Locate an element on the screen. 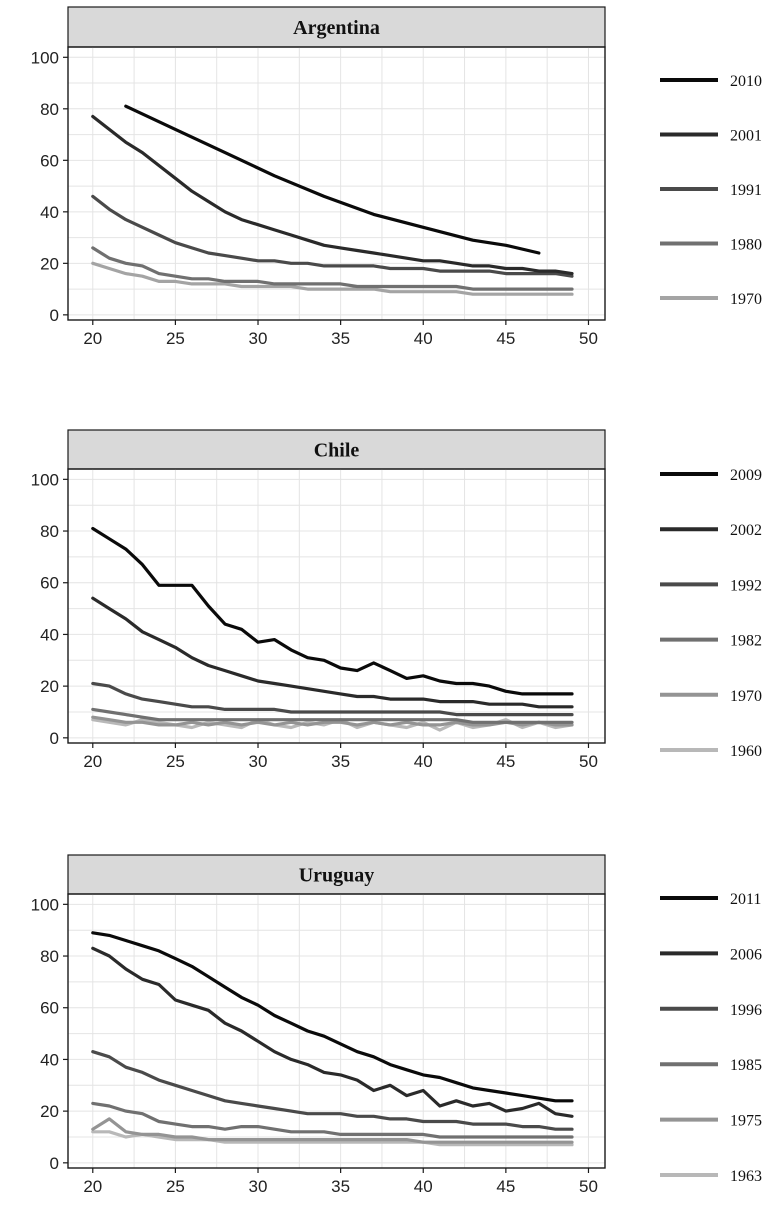 This screenshot has width=775, height=1210. panel-title: Argentina is located at coordinates (336, 28).